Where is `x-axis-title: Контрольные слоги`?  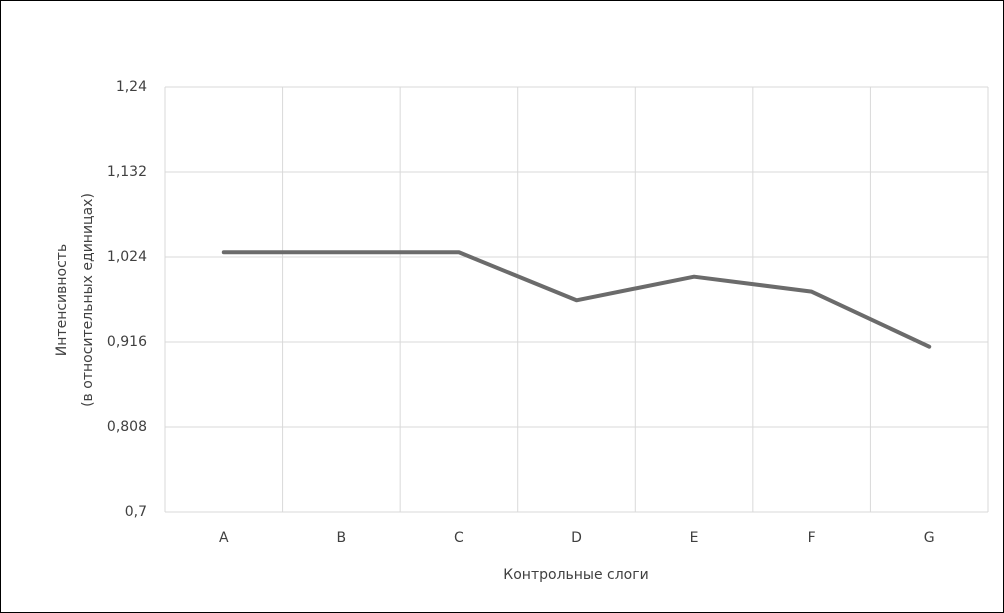
x-axis-title: Контрольные слоги is located at coordinates (575, 575).